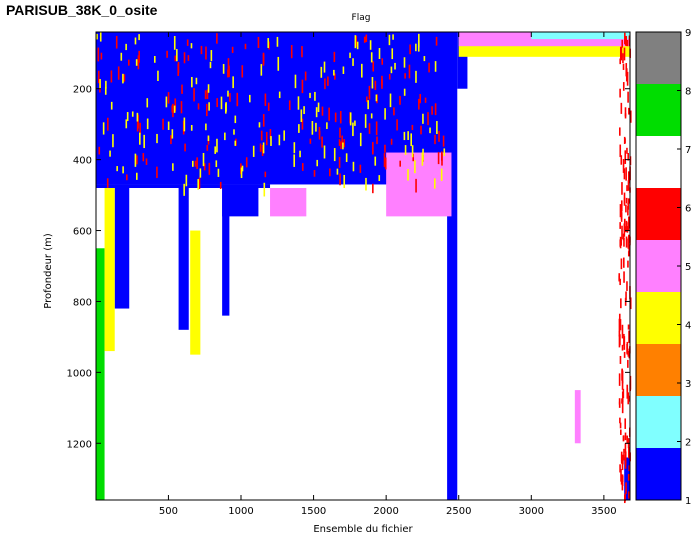 The image size is (691, 541). I want to click on colorbar-tick-label: 3, so click(688, 384).